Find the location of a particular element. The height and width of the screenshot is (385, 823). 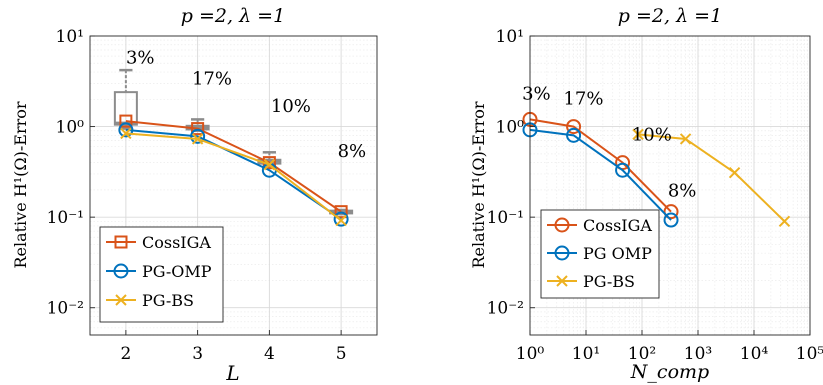

legend-label: PG OMP is located at coordinates (617, 253).